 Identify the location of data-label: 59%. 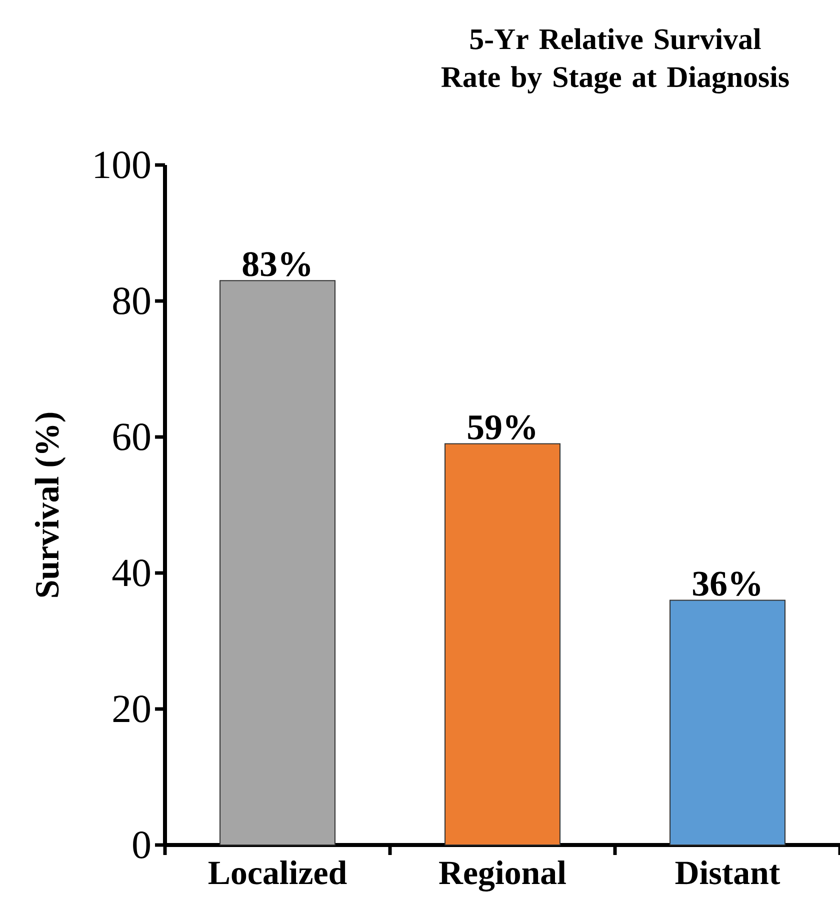
(501, 427).